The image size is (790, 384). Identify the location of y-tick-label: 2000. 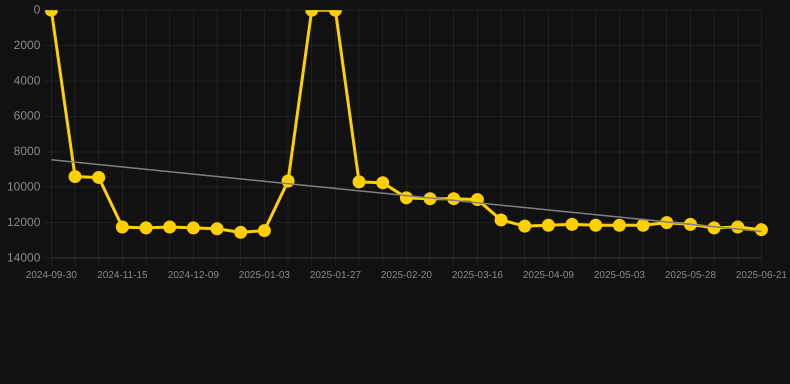
(27, 45).